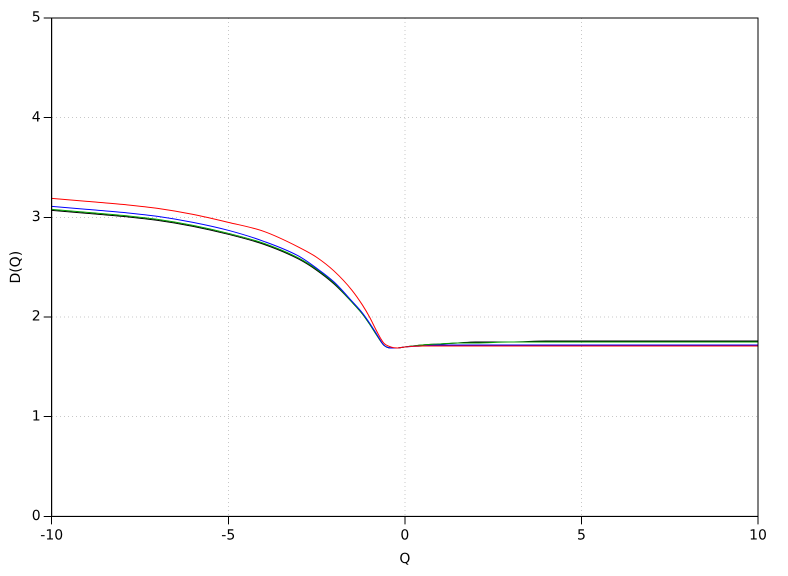  Describe the element at coordinates (36, 117) in the screenshot. I see `y-tick-label: 4` at that location.